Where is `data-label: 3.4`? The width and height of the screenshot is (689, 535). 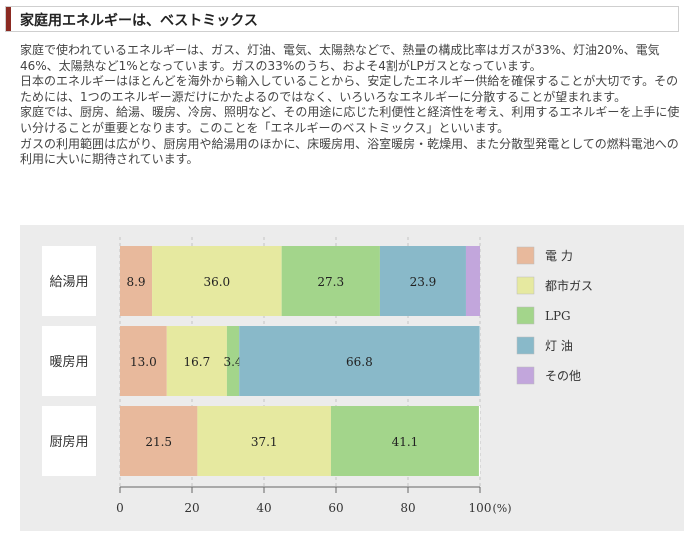 data-label: 3.4 is located at coordinates (232, 362).